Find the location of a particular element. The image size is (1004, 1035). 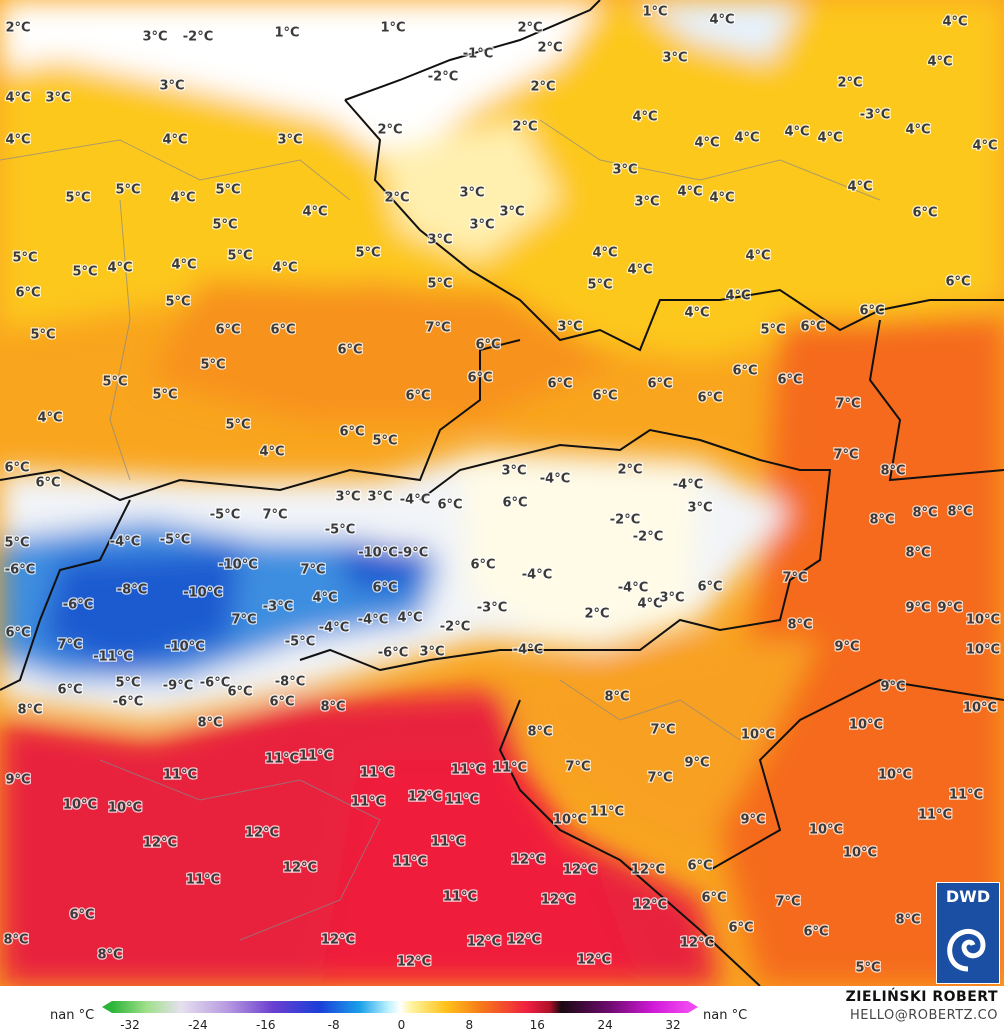

colorbar-tick-label: -8 is located at coordinates (333, 1025).